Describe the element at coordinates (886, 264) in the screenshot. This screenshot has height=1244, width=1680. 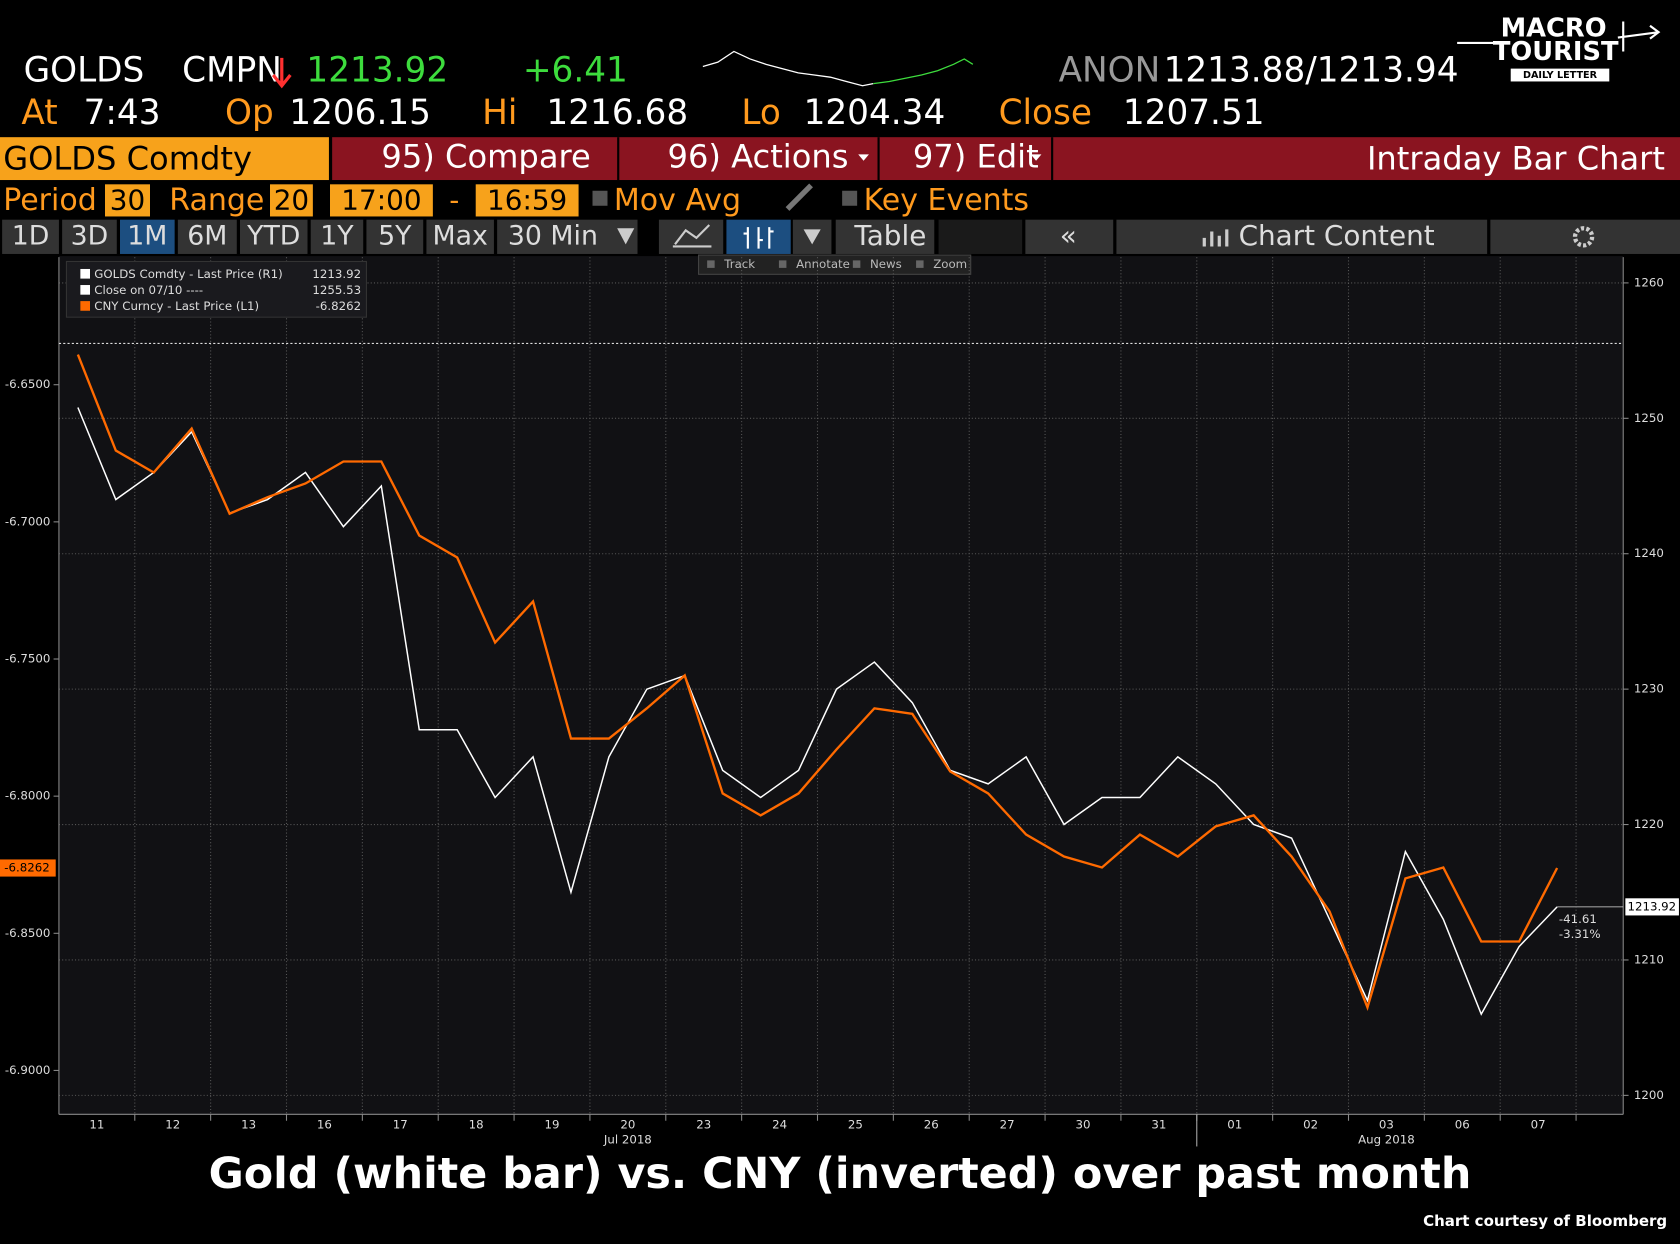
I see `tool: News` at that location.